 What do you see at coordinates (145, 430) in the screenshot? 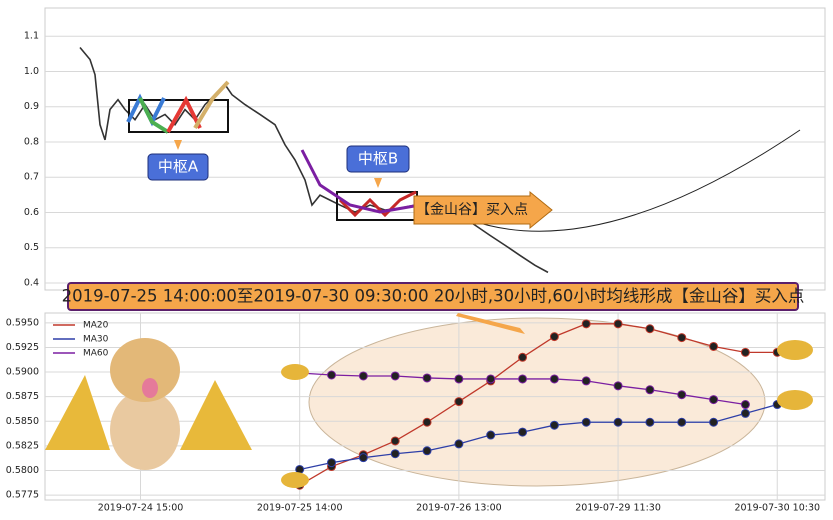
I see `dog-body` at bounding box center [145, 430].